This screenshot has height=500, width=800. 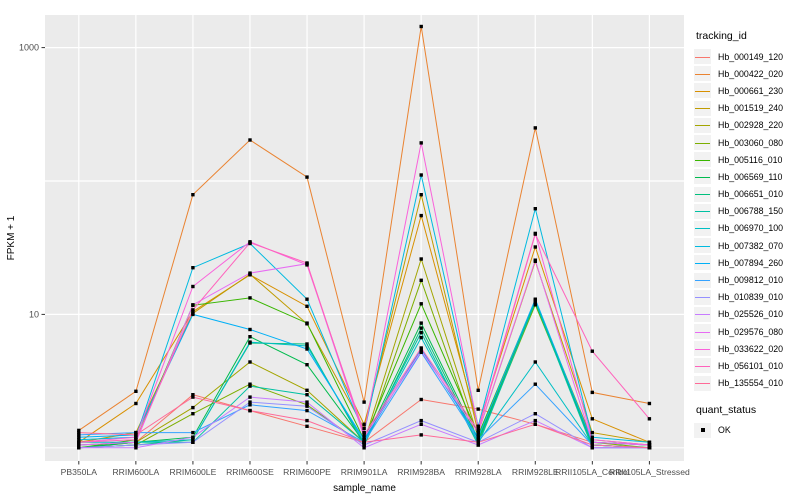 I want to click on legend-item-quant-ok: OK, so click(x=747, y=430).